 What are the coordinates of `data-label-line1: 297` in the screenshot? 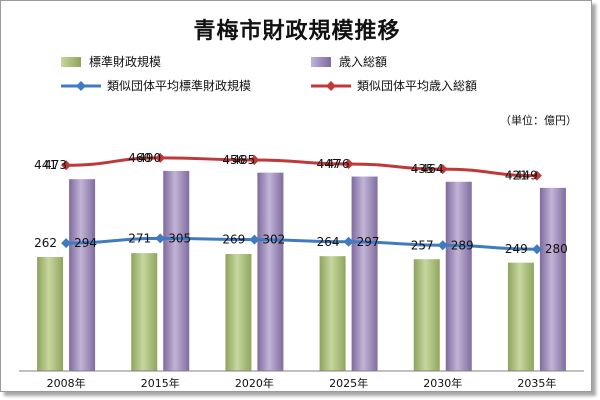 It's located at (368, 242).